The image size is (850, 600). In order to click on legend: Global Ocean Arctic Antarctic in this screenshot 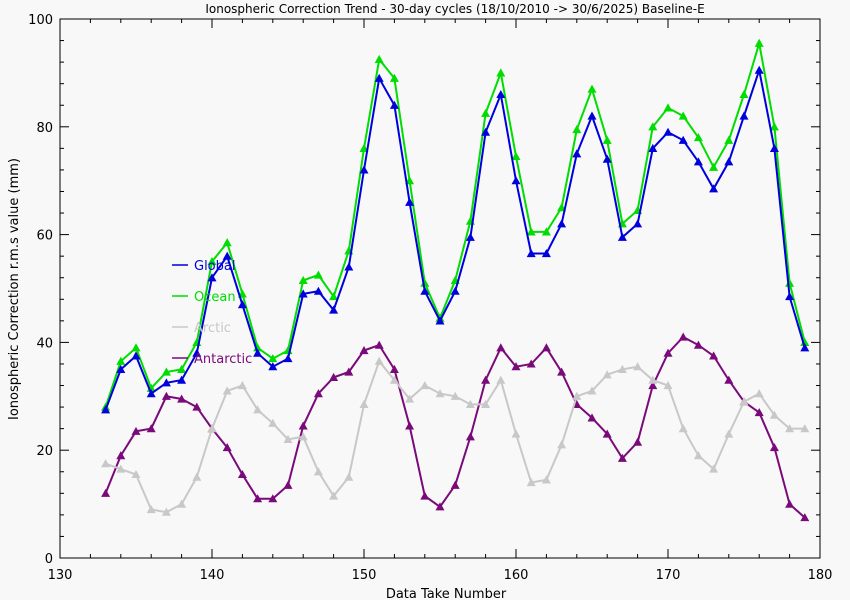, I will do `click(212, 313)`.